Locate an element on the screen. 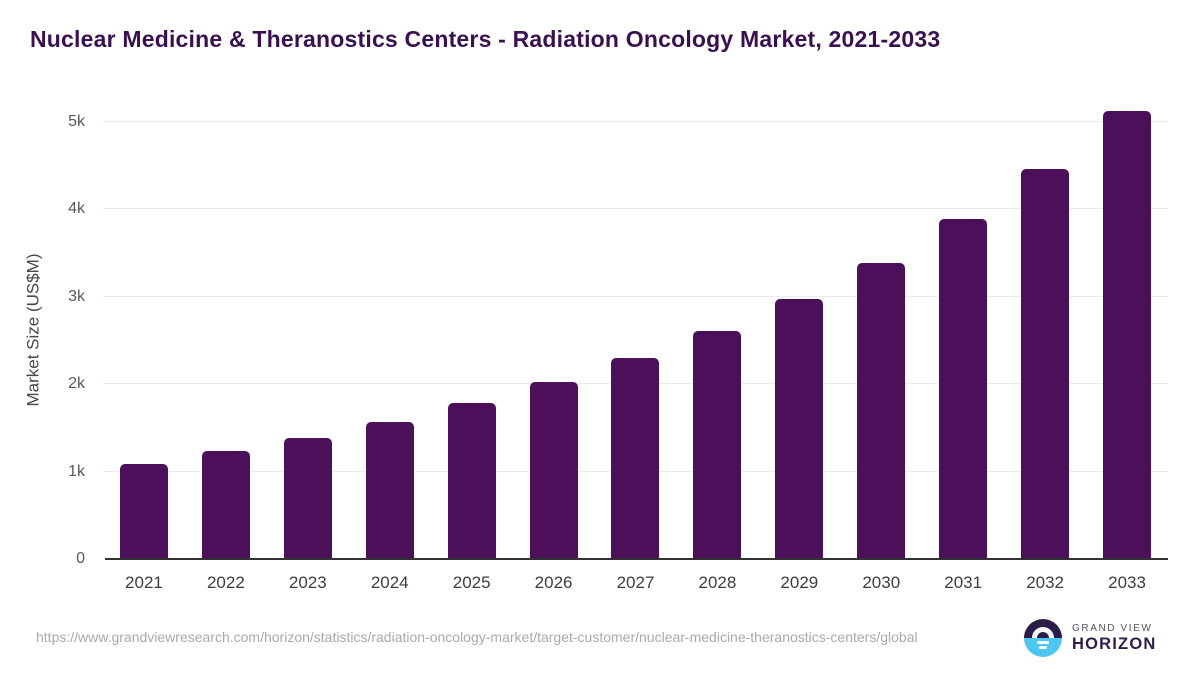 This screenshot has width=1200, height=675. bar-slot: 2028 is located at coordinates (717, 346).